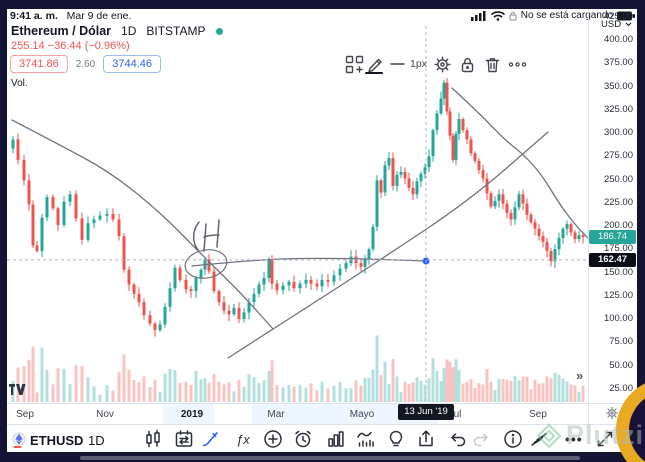  What do you see at coordinates (618, 202) in the screenshot?
I see `price-tick-label: 225.00` at bounding box center [618, 202].